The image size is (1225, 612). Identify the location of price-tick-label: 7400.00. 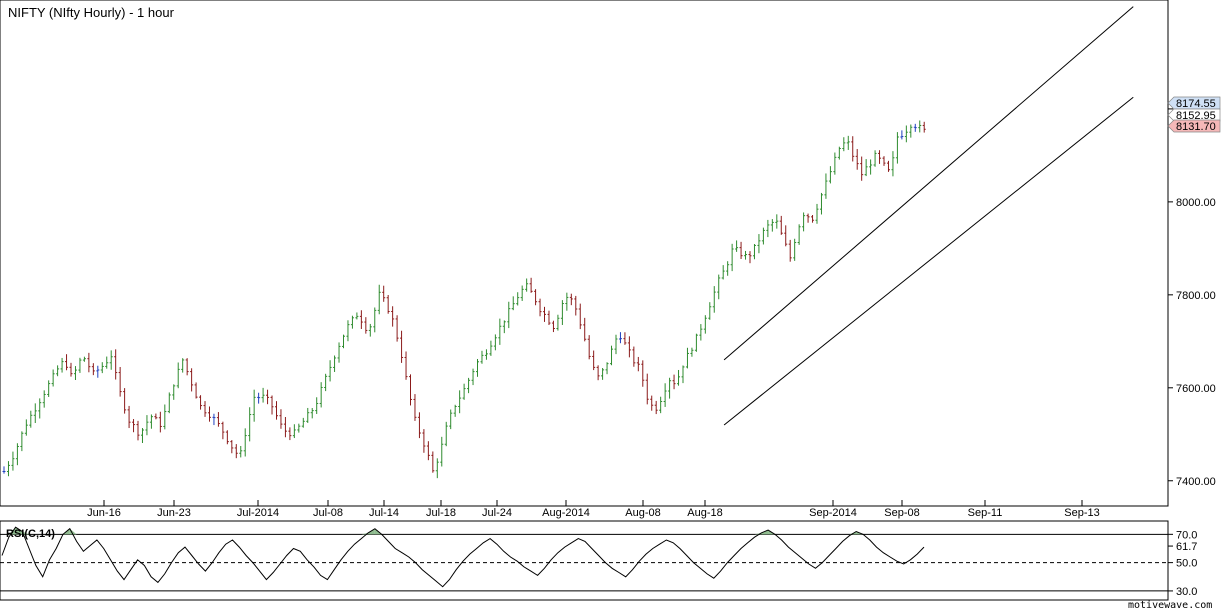
(1196, 482).